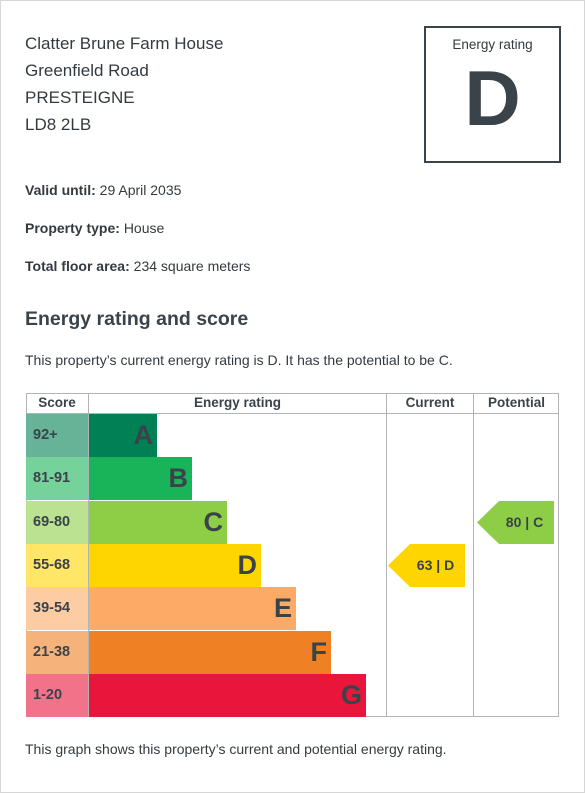  What do you see at coordinates (80, 97) in the screenshot?
I see `address-line-3: PRESTEIGNE` at bounding box center [80, 97].